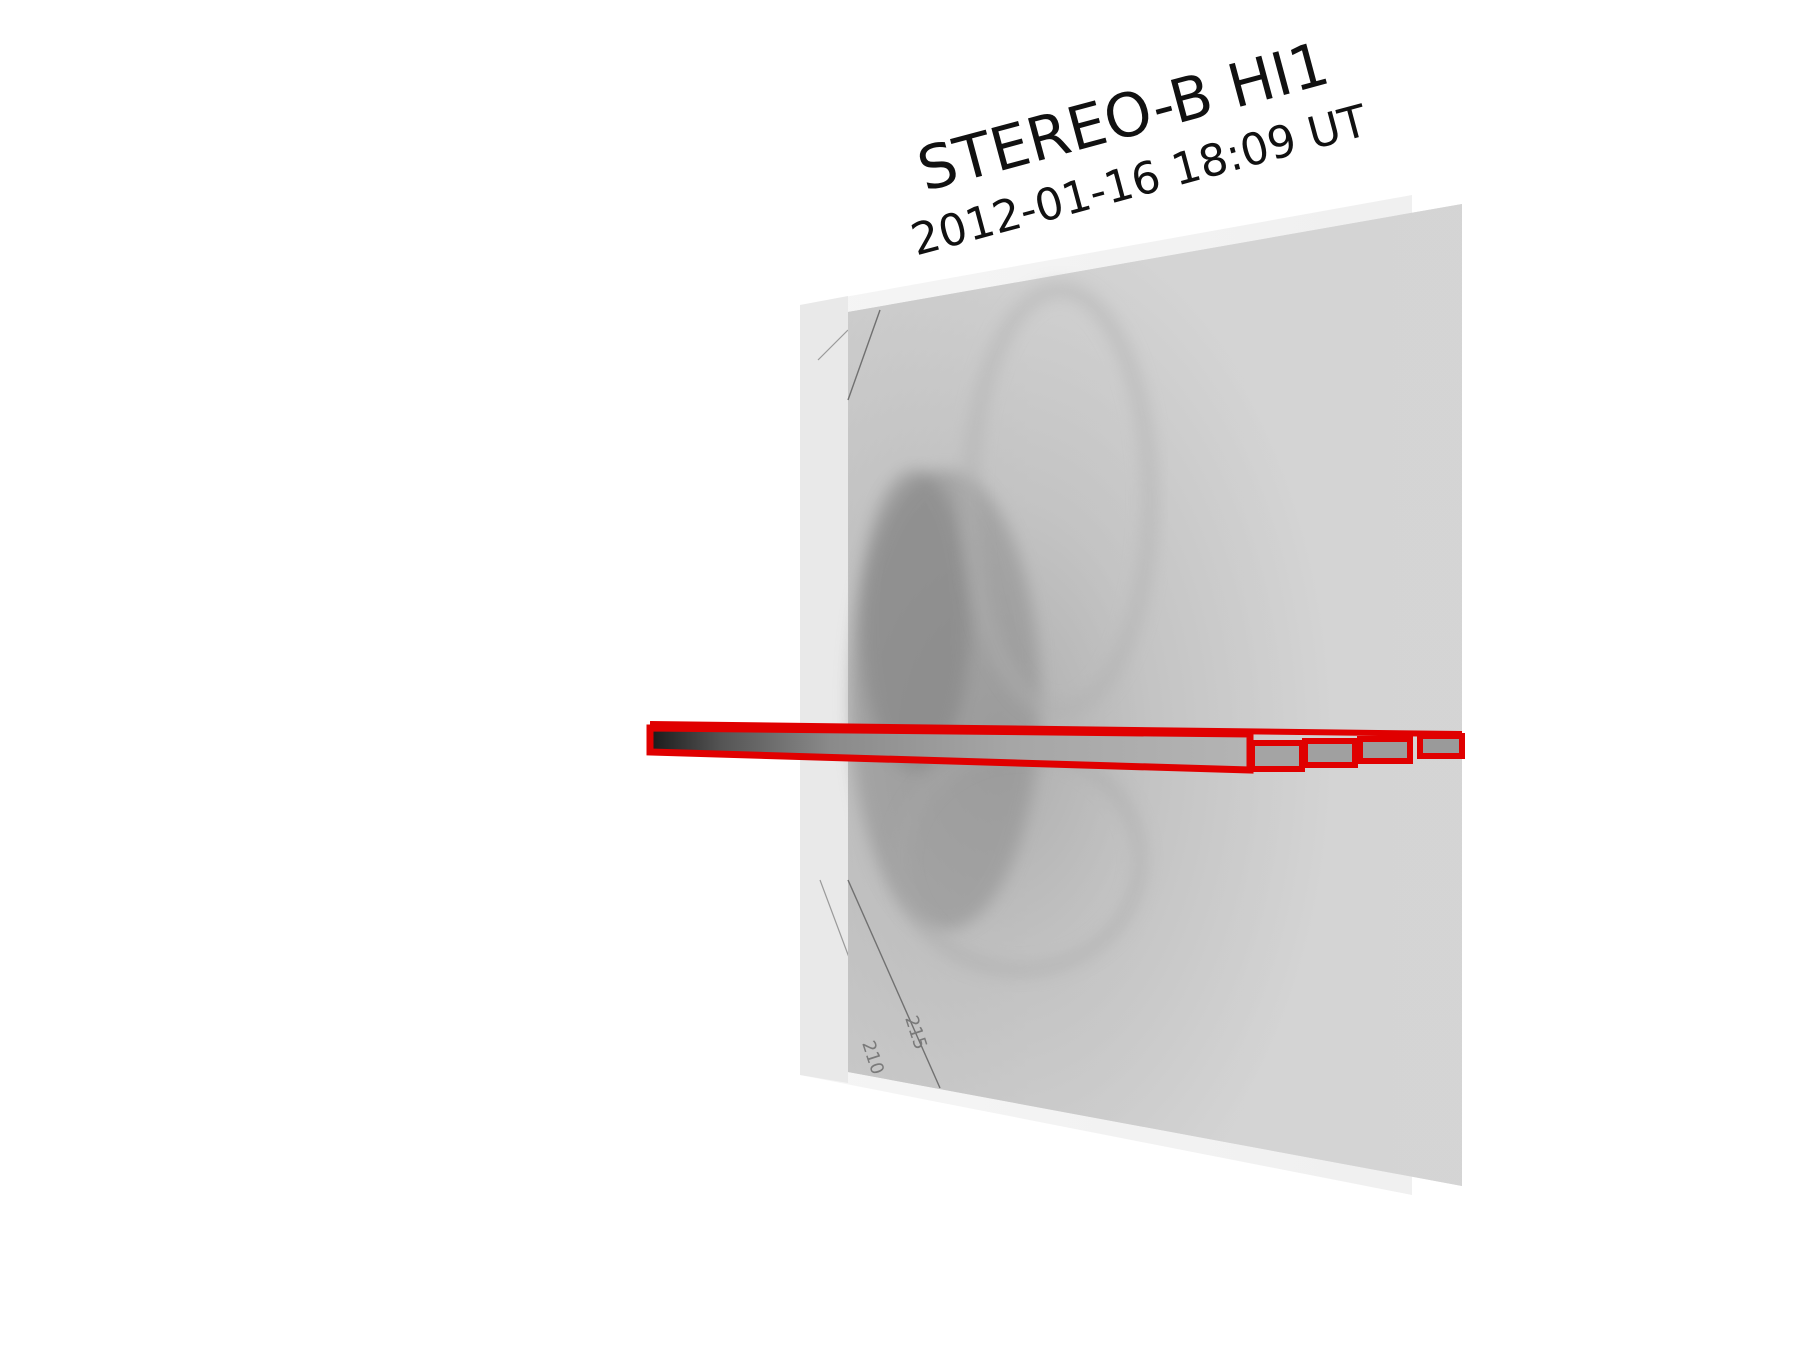 Image resolution: width=1800 pixels, height=1366 pixels. I want to click on inner-grid-line-bottom, so click(894, 984).